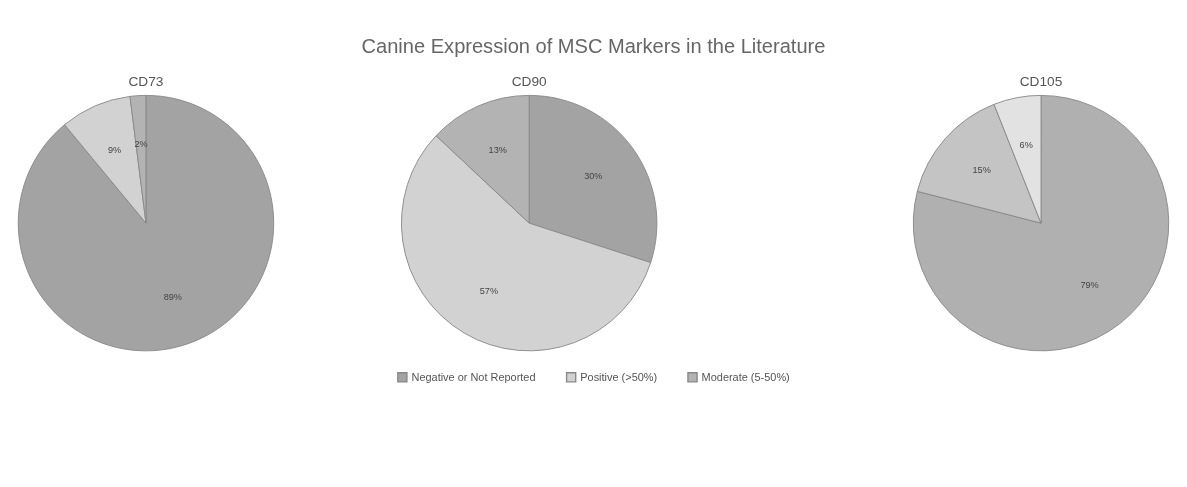 The image size is (1187, 487). Describe the element at coordinates (593, 176) in the screenshot. I see `data-label: 30%` at that location.